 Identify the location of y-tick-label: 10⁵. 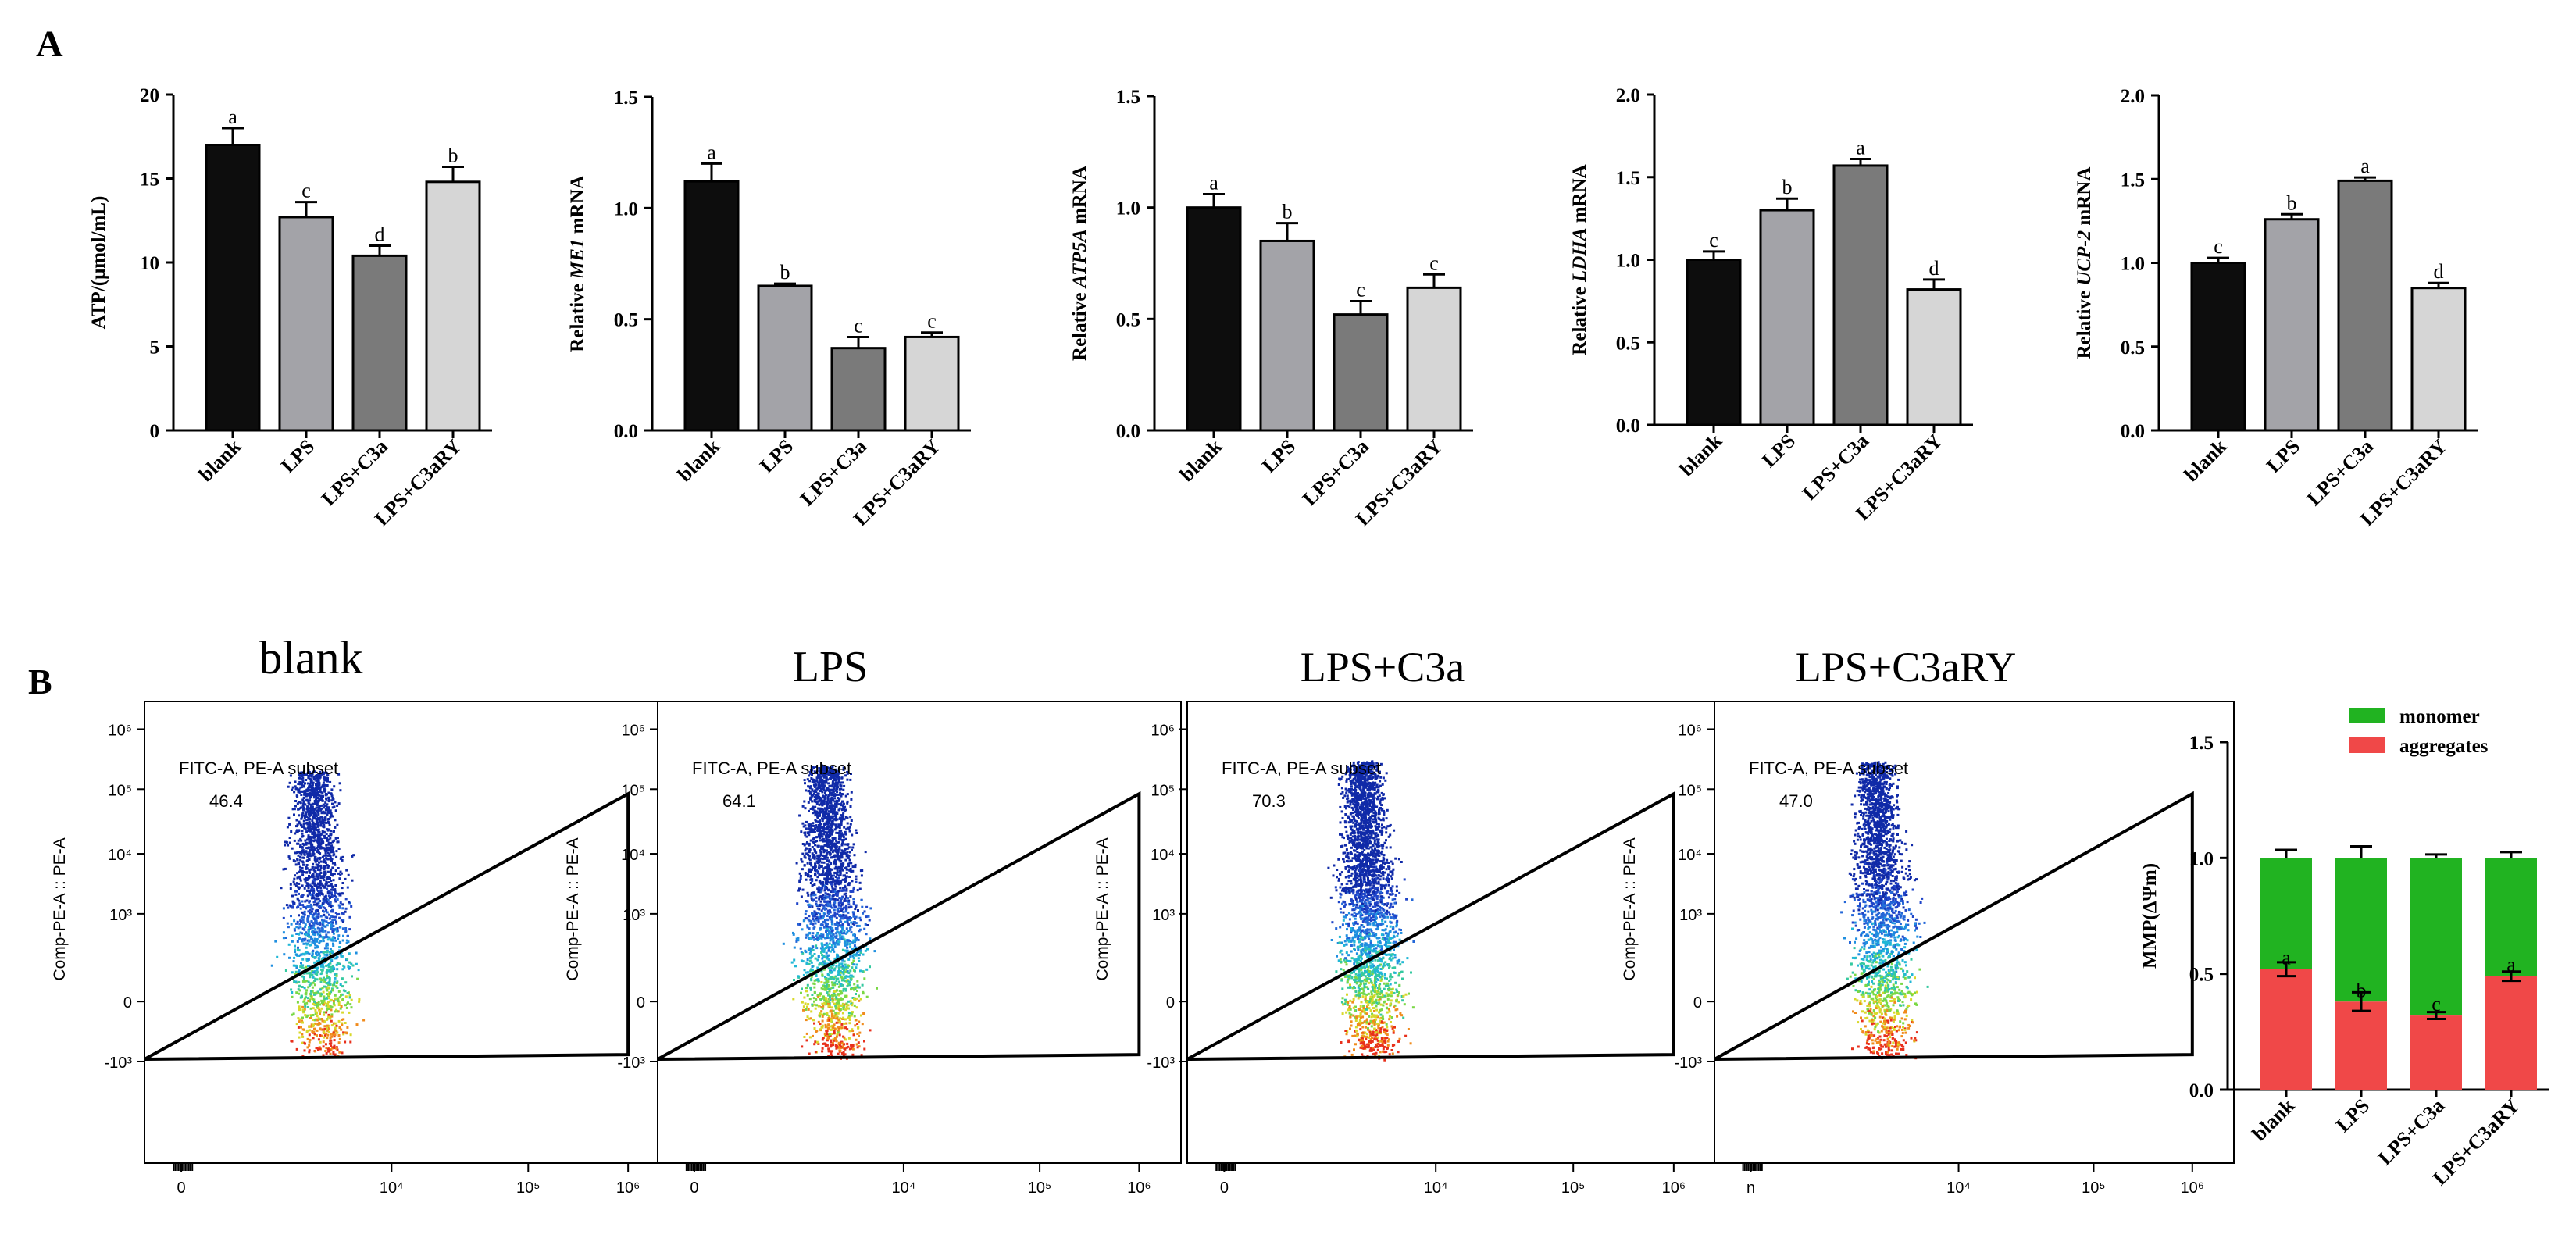
(120, 790).